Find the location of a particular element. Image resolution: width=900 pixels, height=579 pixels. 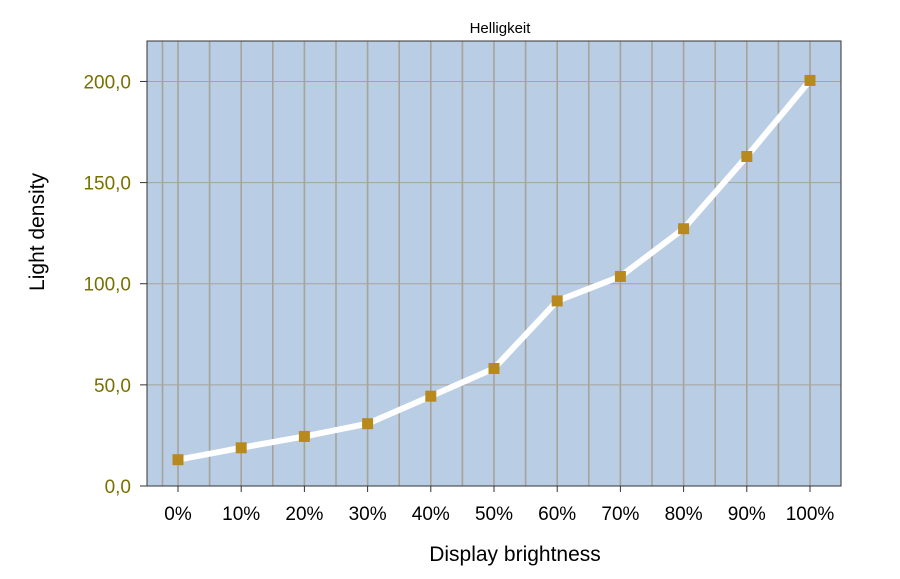

x-tick-label: 0% is located at coordinates (178, 514).